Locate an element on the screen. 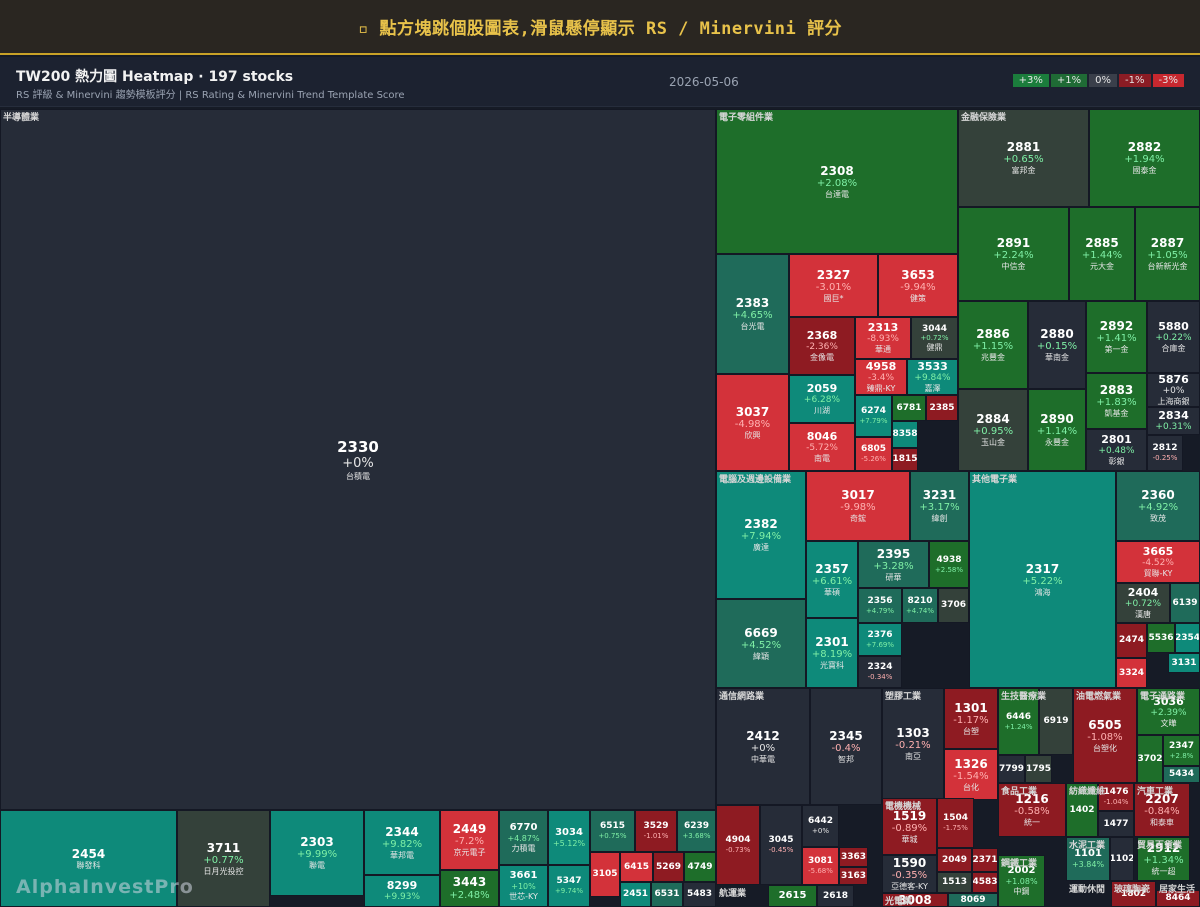 This screenshot has width=1200, height=907. stock-tile-1476: 1476 -1.04% is located at coordinates (1116, 797).